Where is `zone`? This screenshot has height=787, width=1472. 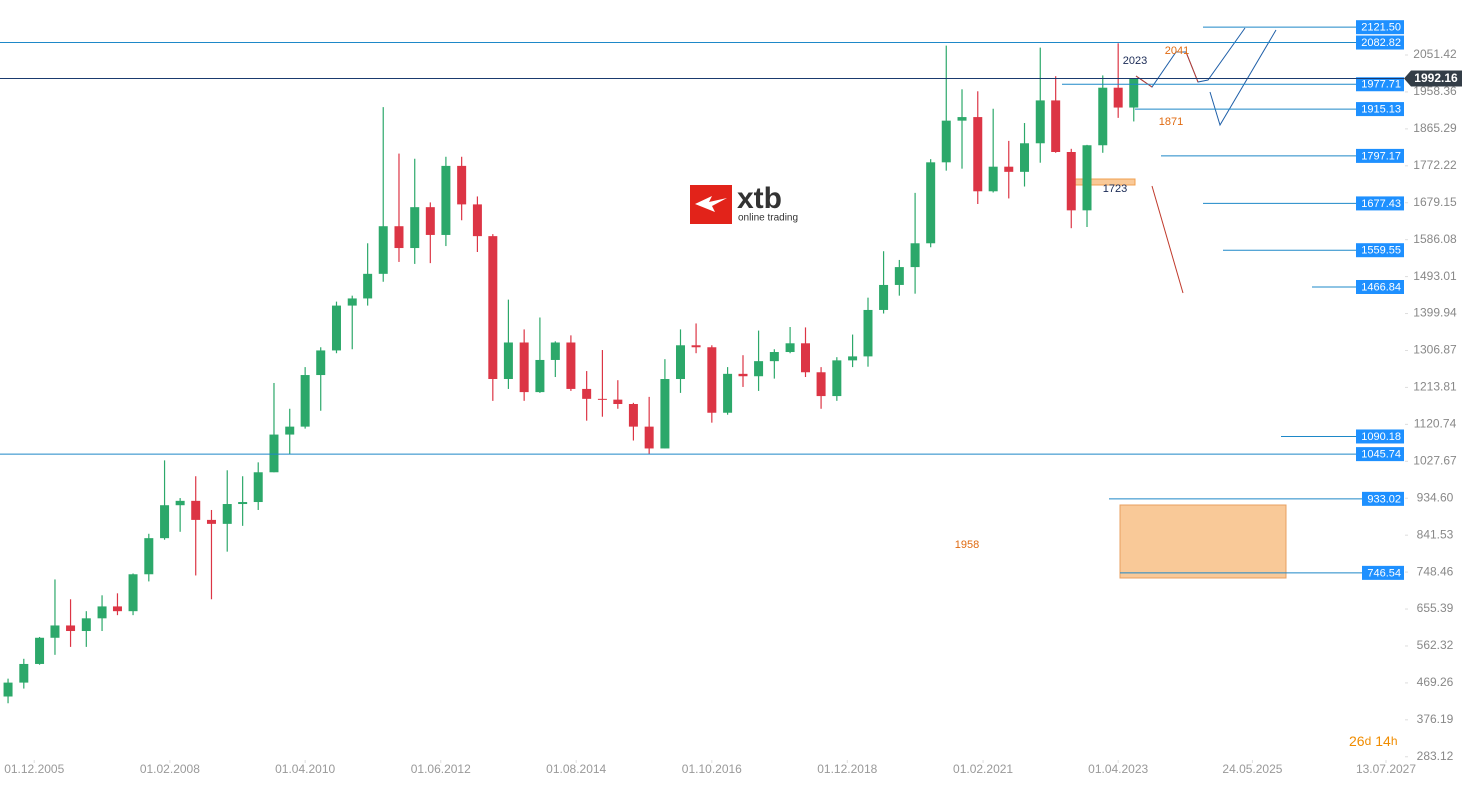
zone is located at coordinates (1203, 541).